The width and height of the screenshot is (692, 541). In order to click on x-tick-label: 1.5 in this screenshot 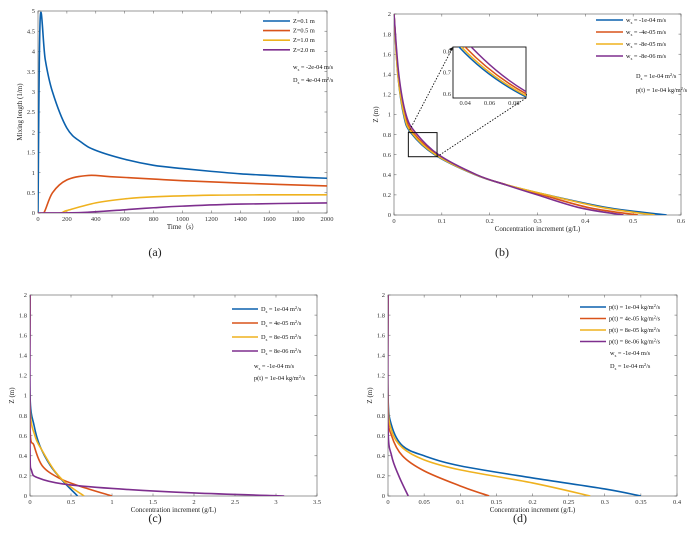, I will do `click(153, 502)`.